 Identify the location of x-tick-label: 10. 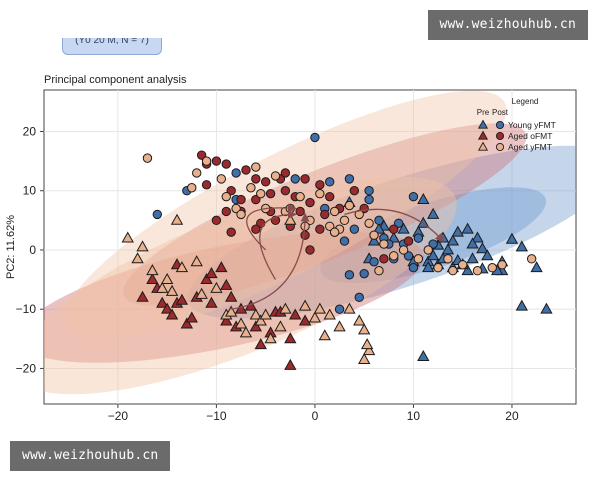
(414, 416).